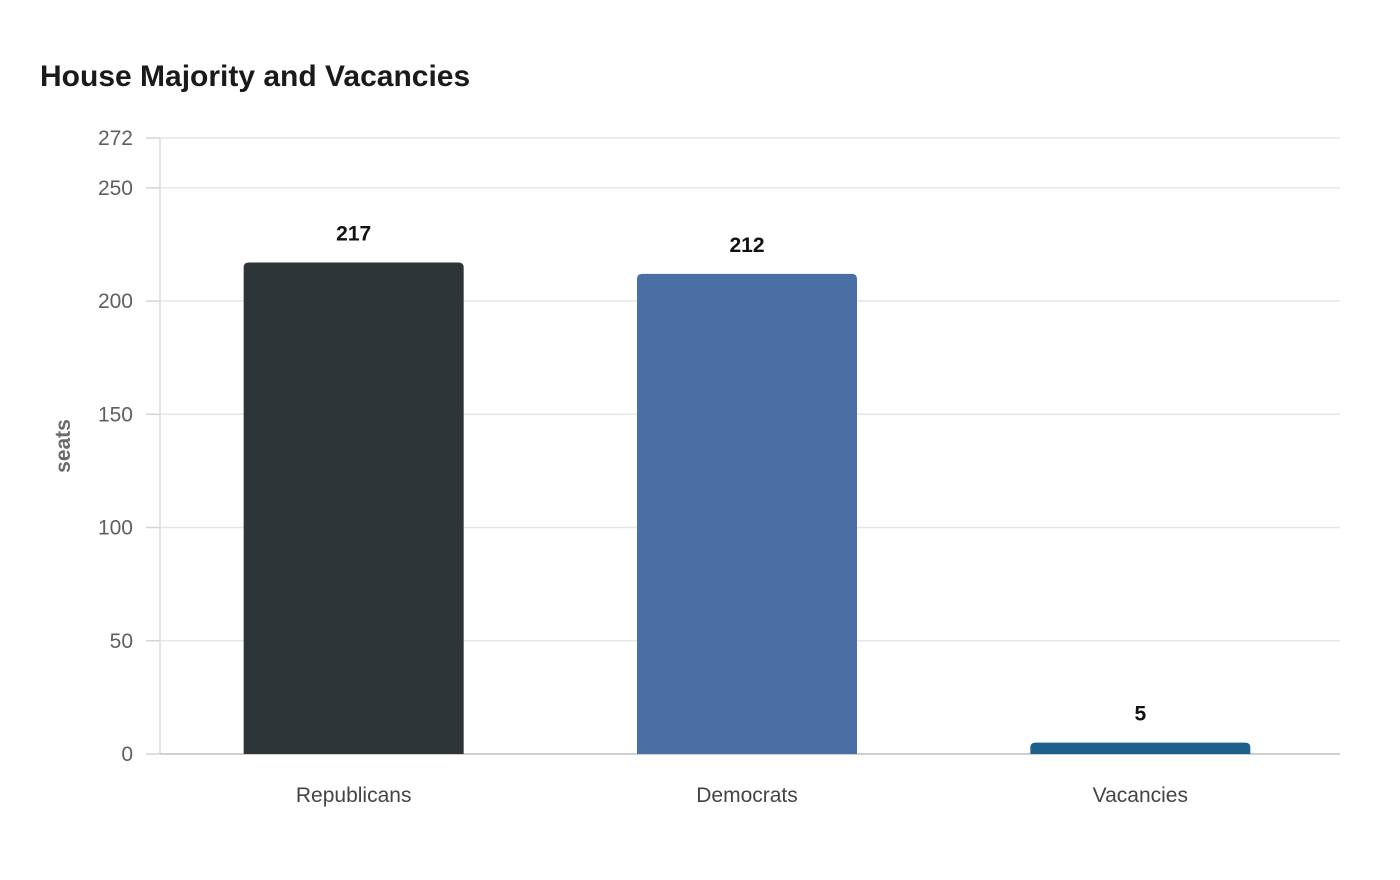  Describe the element at coordinates (1140, 748) in the screenshot. I see `bar-vacancies` at that location.